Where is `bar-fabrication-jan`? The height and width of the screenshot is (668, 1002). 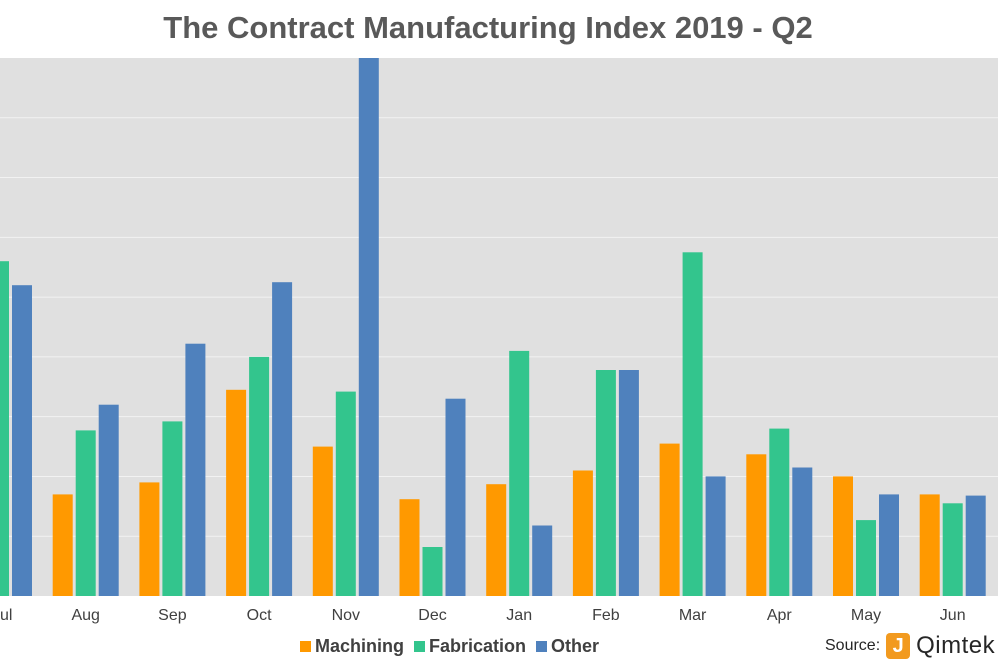
bar-fabrication-jan is located at coordinates (519, 473).